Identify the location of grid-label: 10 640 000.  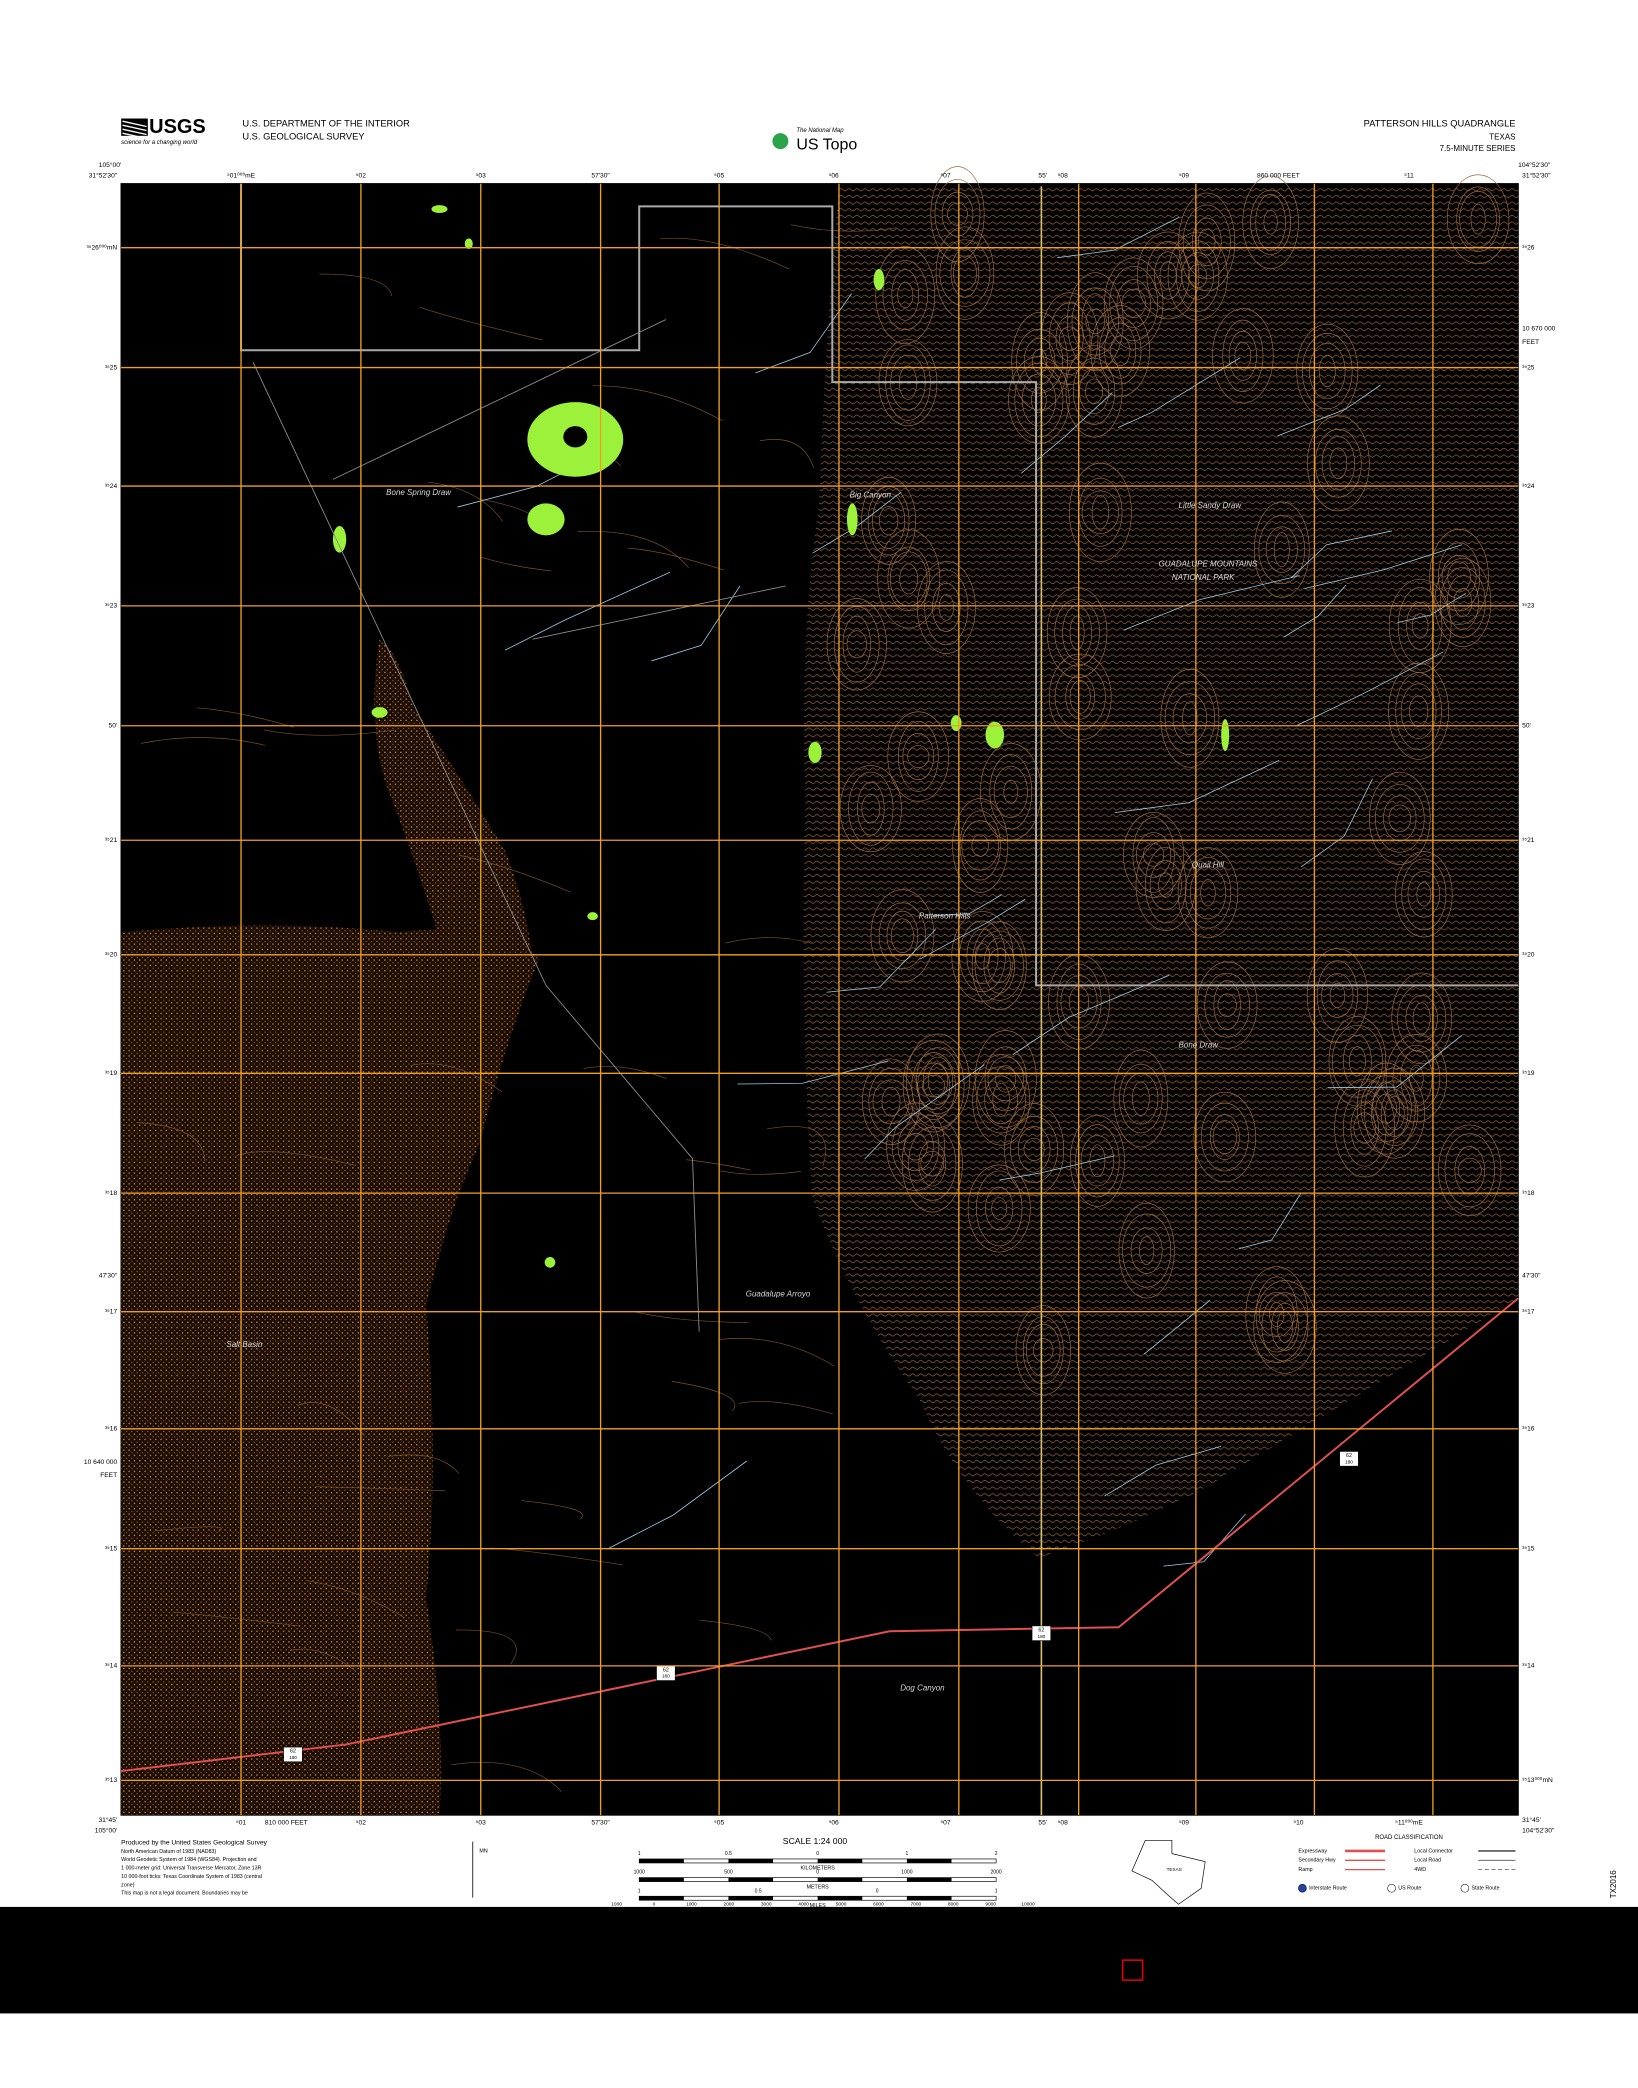
(101, 1462).